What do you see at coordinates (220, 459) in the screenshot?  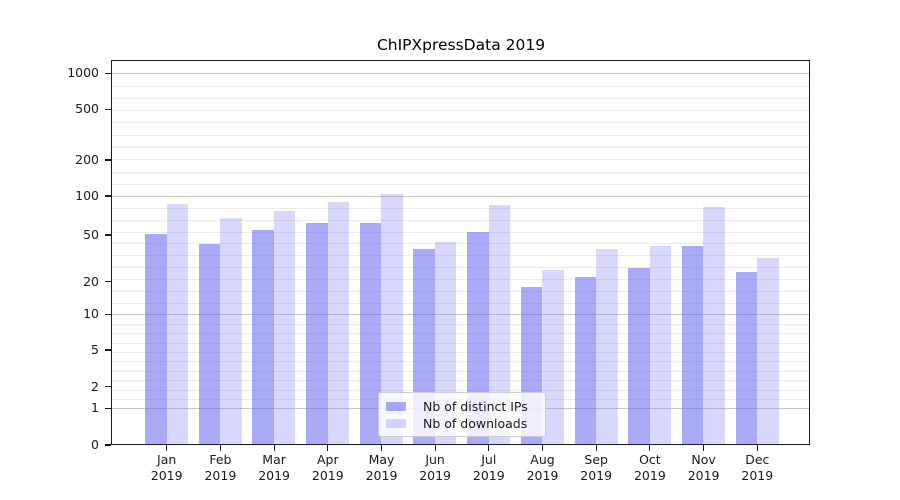 I see `x-tick-month: Feb` at bounding box center [220, 459].